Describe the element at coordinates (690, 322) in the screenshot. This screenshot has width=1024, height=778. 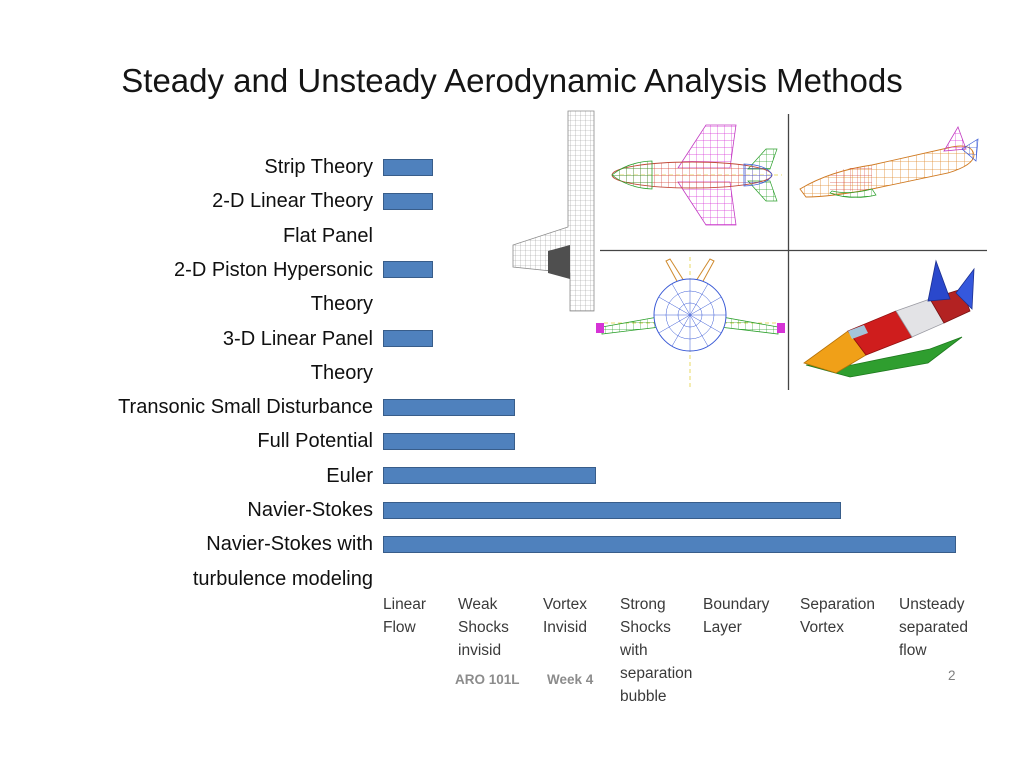
I see `aircraft-front-view-image` at that location.